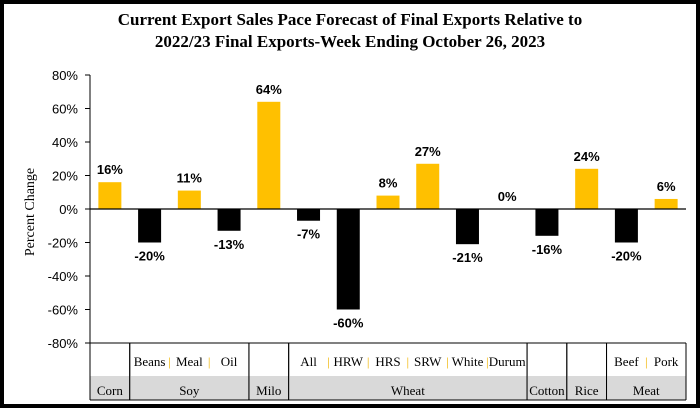 Image resolution: width=700 pixels, height=408 pixels. I want to click on data-label: 6%, so click(666, 186).